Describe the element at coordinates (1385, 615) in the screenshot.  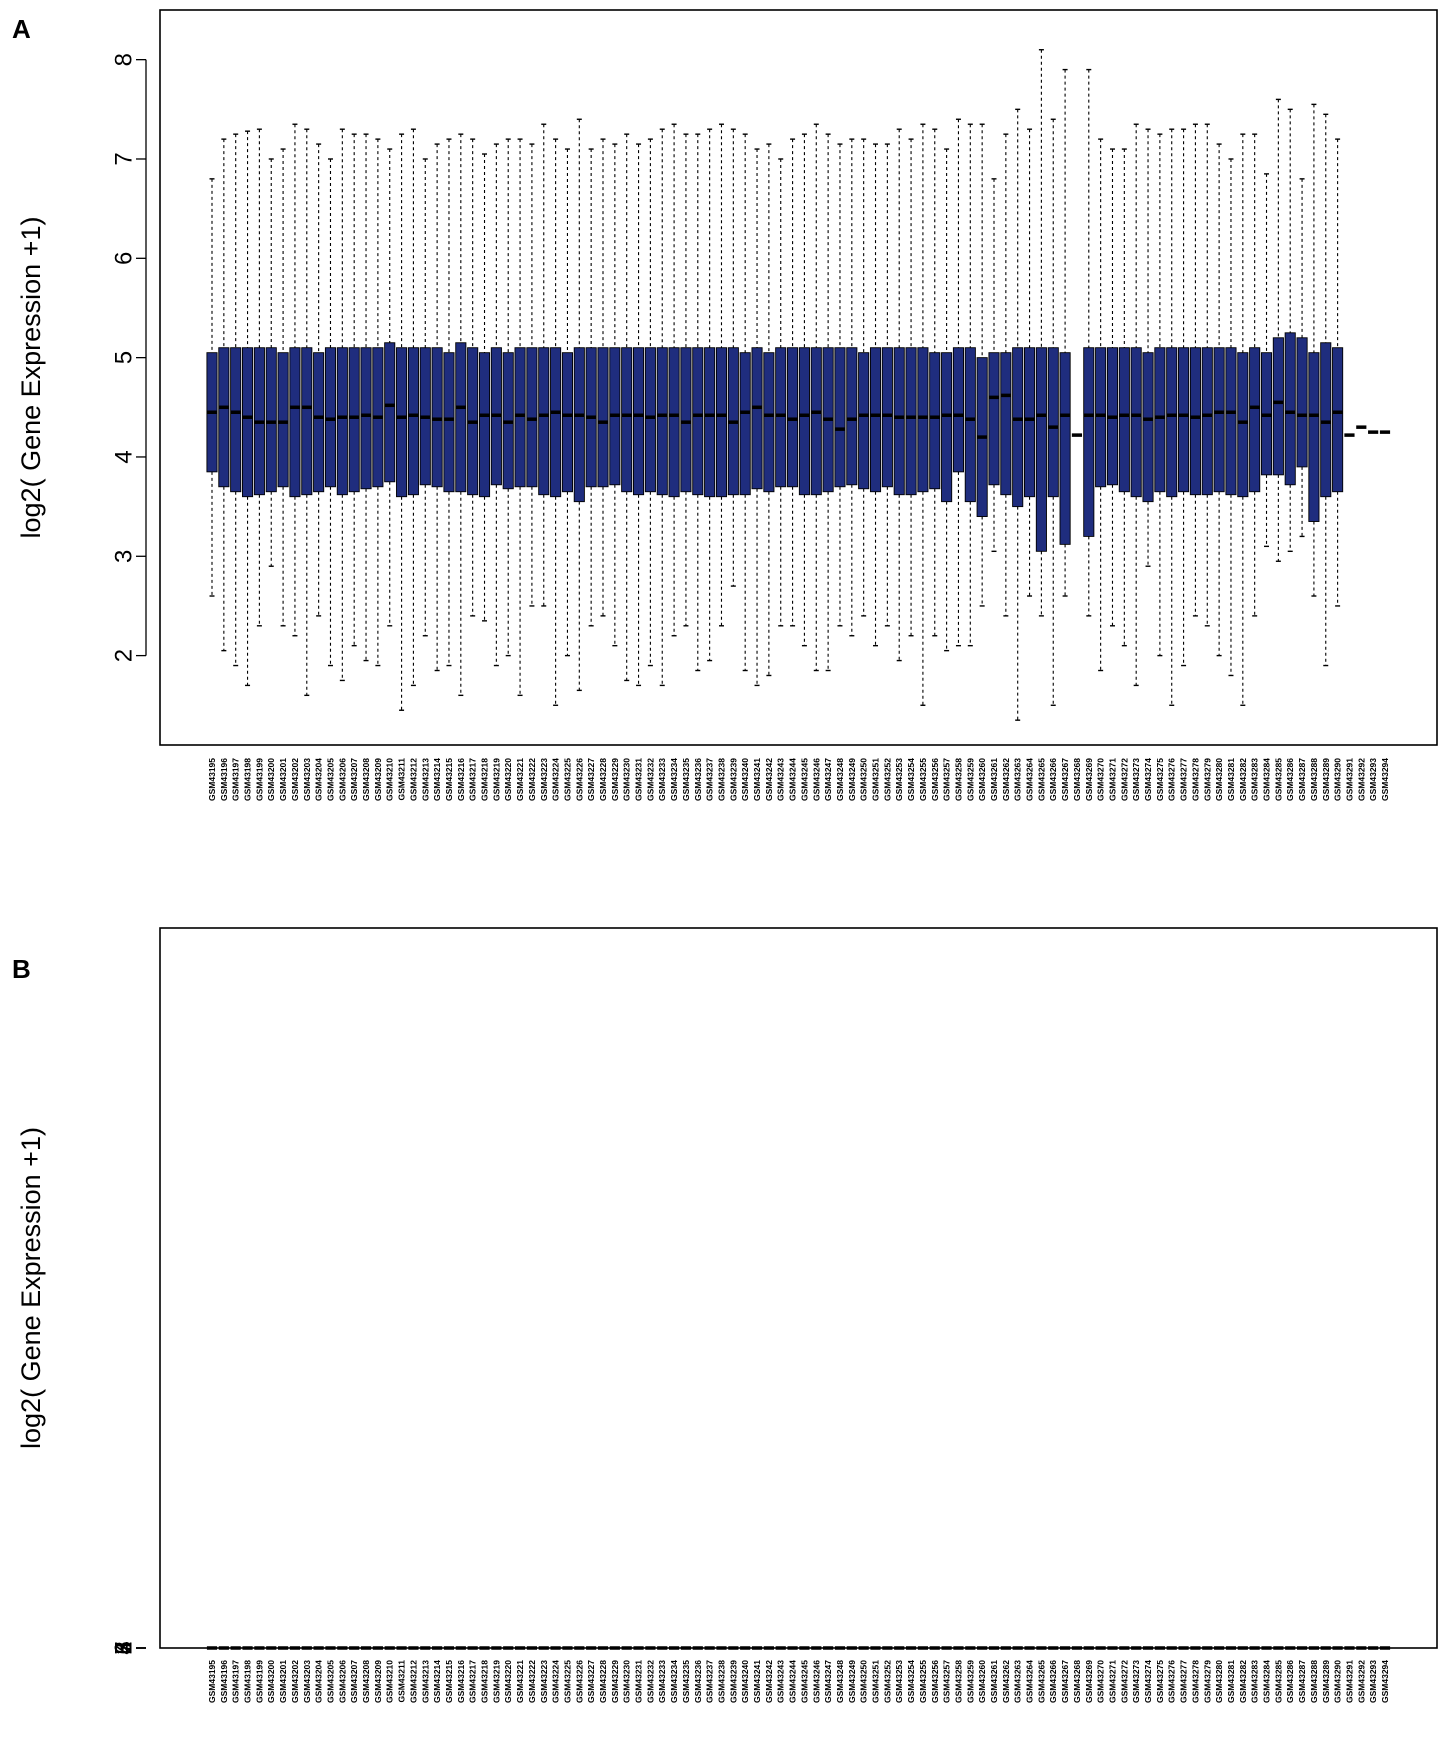
I see `box: GSM43294` at that location.